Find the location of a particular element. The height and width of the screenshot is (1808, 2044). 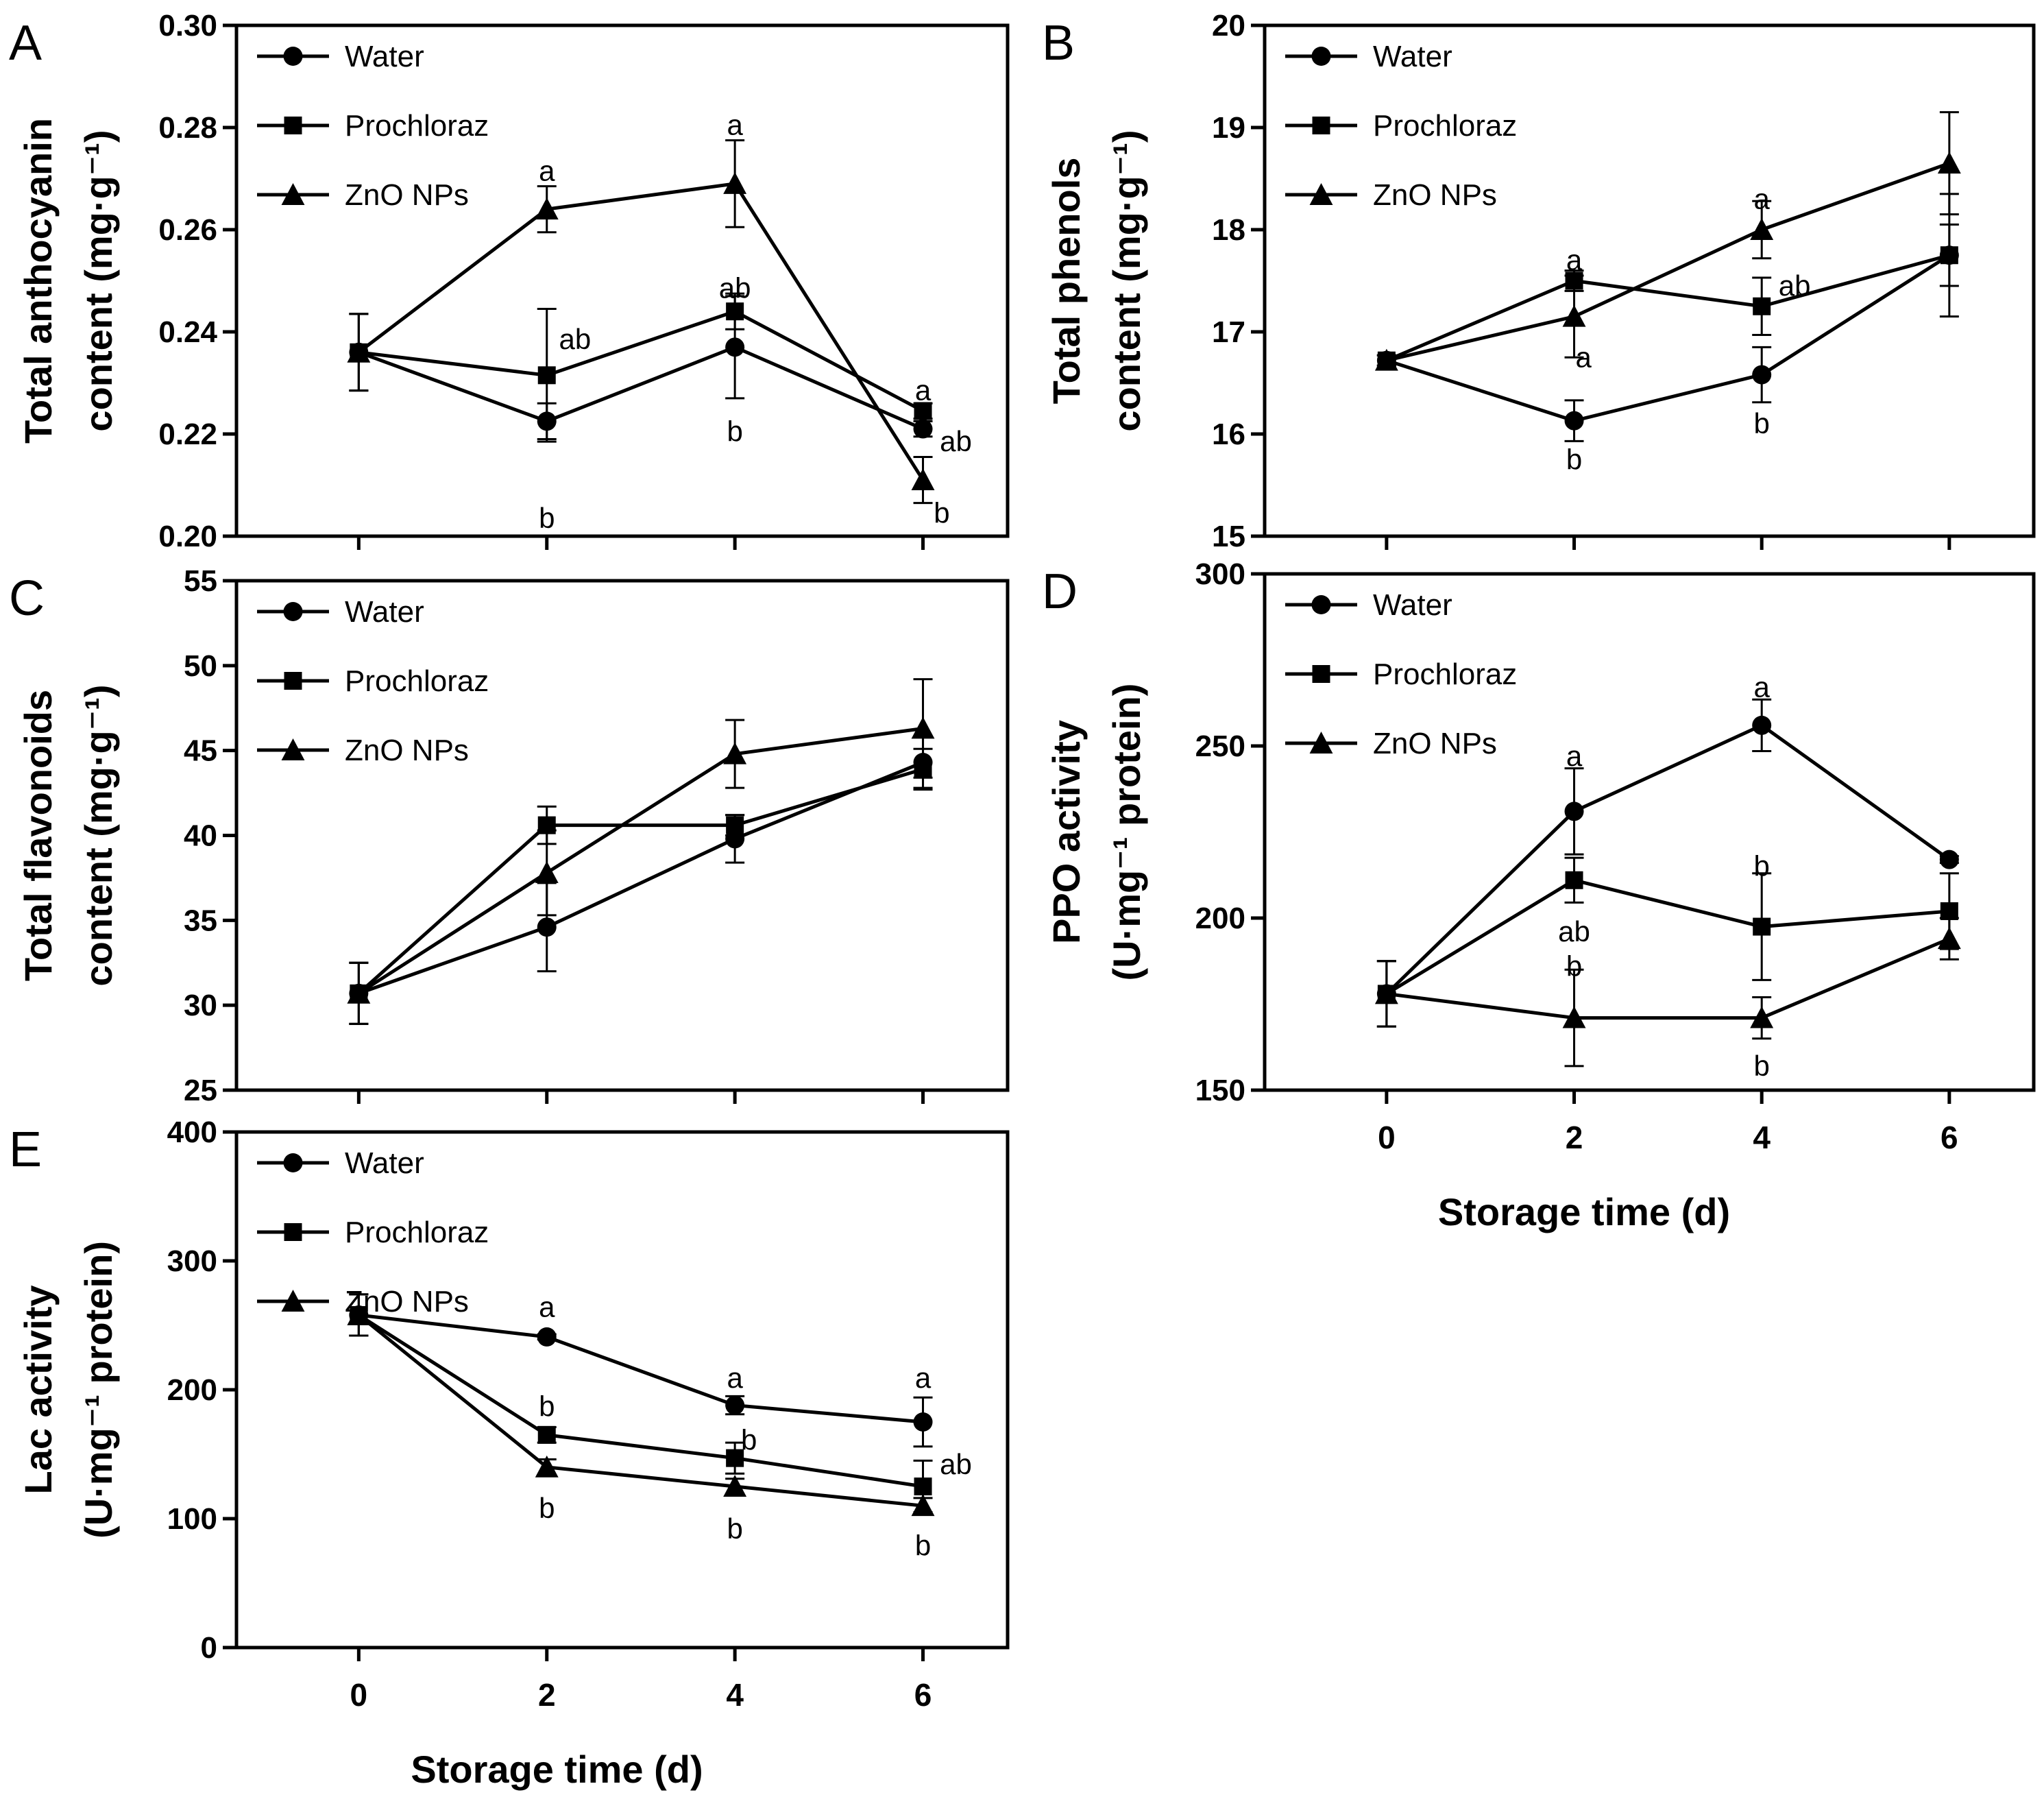

y-tick-label: 400 is located at coordinates (192, 1132).